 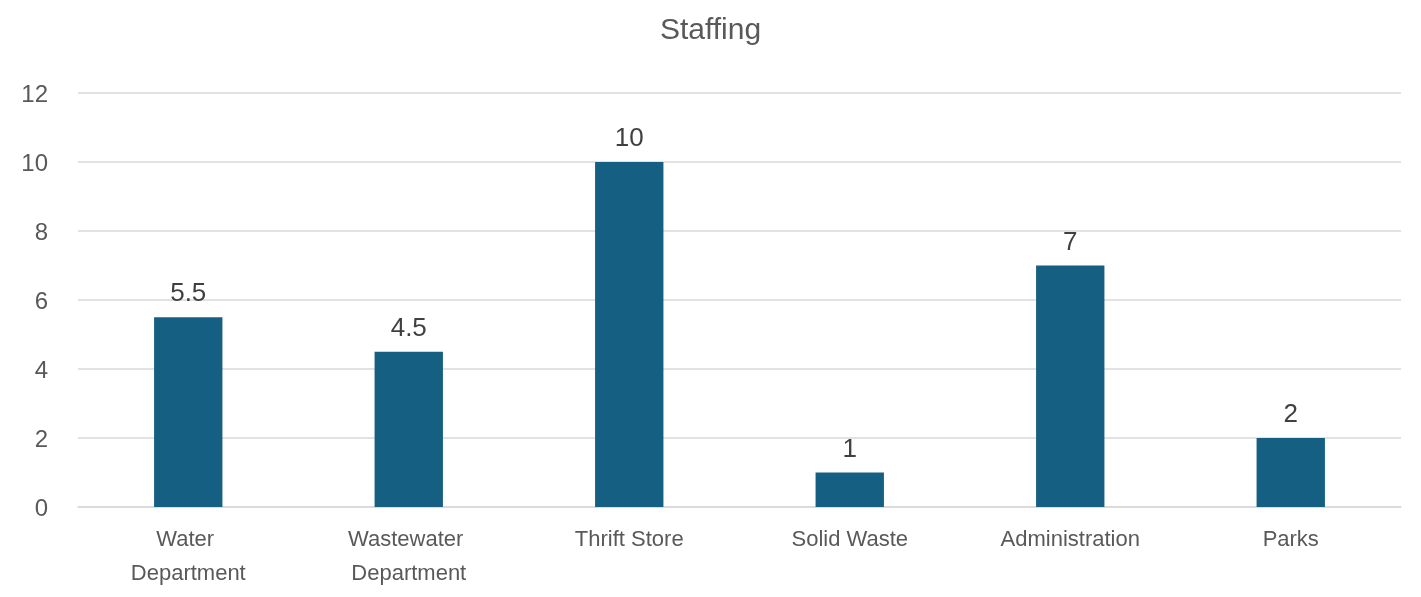 What do you see at coordinates (188, 292) in the screenshot?
I see `data-label: 5.5` at bounding box center [188, 292].